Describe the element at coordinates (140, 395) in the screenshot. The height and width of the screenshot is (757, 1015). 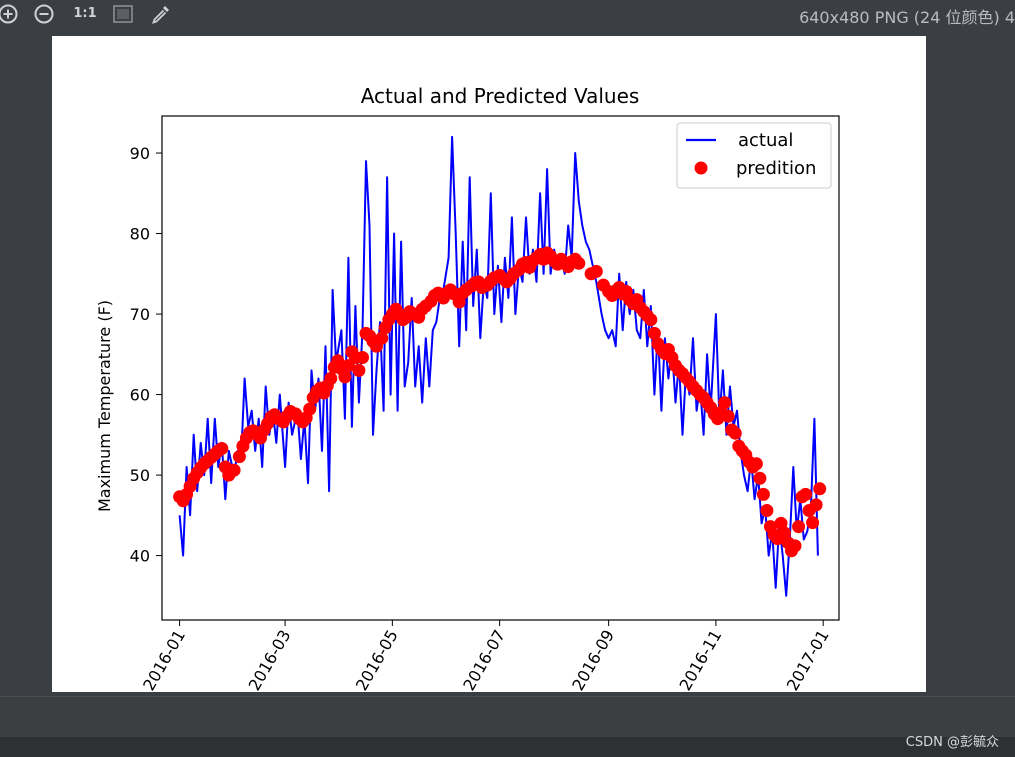
I see `y-tick-label: 60` at that location.